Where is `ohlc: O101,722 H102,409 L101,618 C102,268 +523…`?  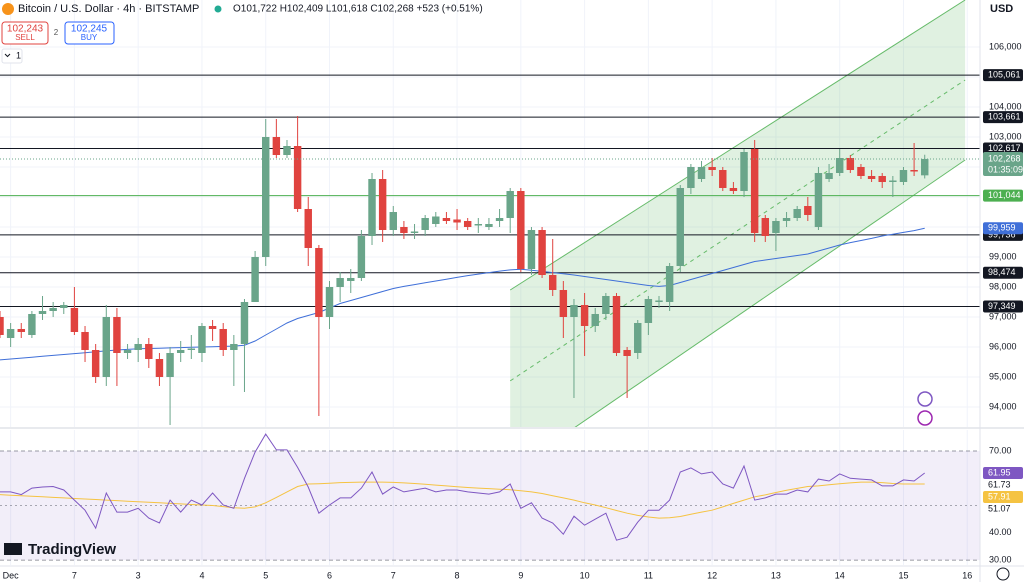
ohlc: O101,722 H102,409 L101,618 C102,268 +523… is located at coordinates (358, 9).